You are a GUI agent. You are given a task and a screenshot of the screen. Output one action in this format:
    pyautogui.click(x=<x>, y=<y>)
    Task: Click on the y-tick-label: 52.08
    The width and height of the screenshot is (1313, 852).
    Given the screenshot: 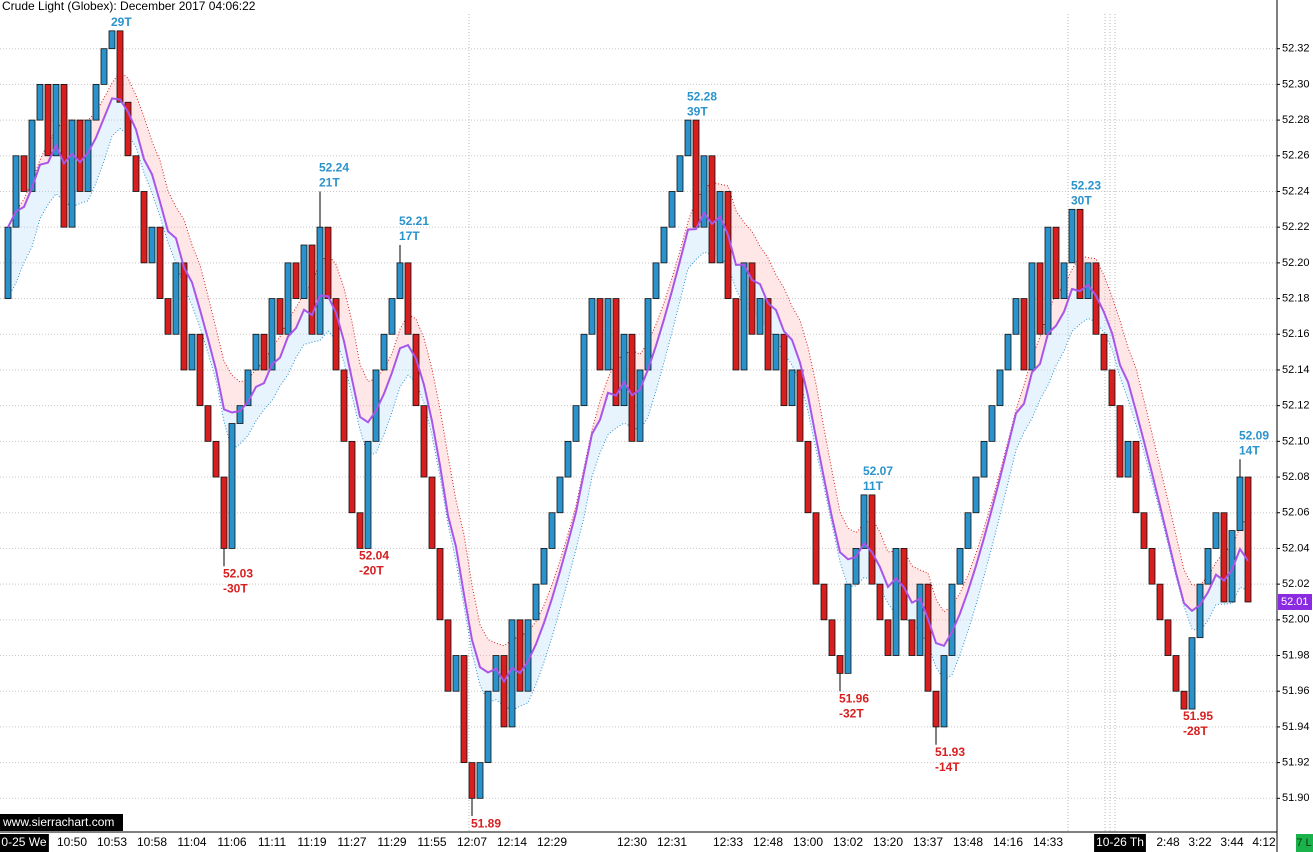 What is the action you would take?
    pyautogui.click(x=1296, y=477)
    